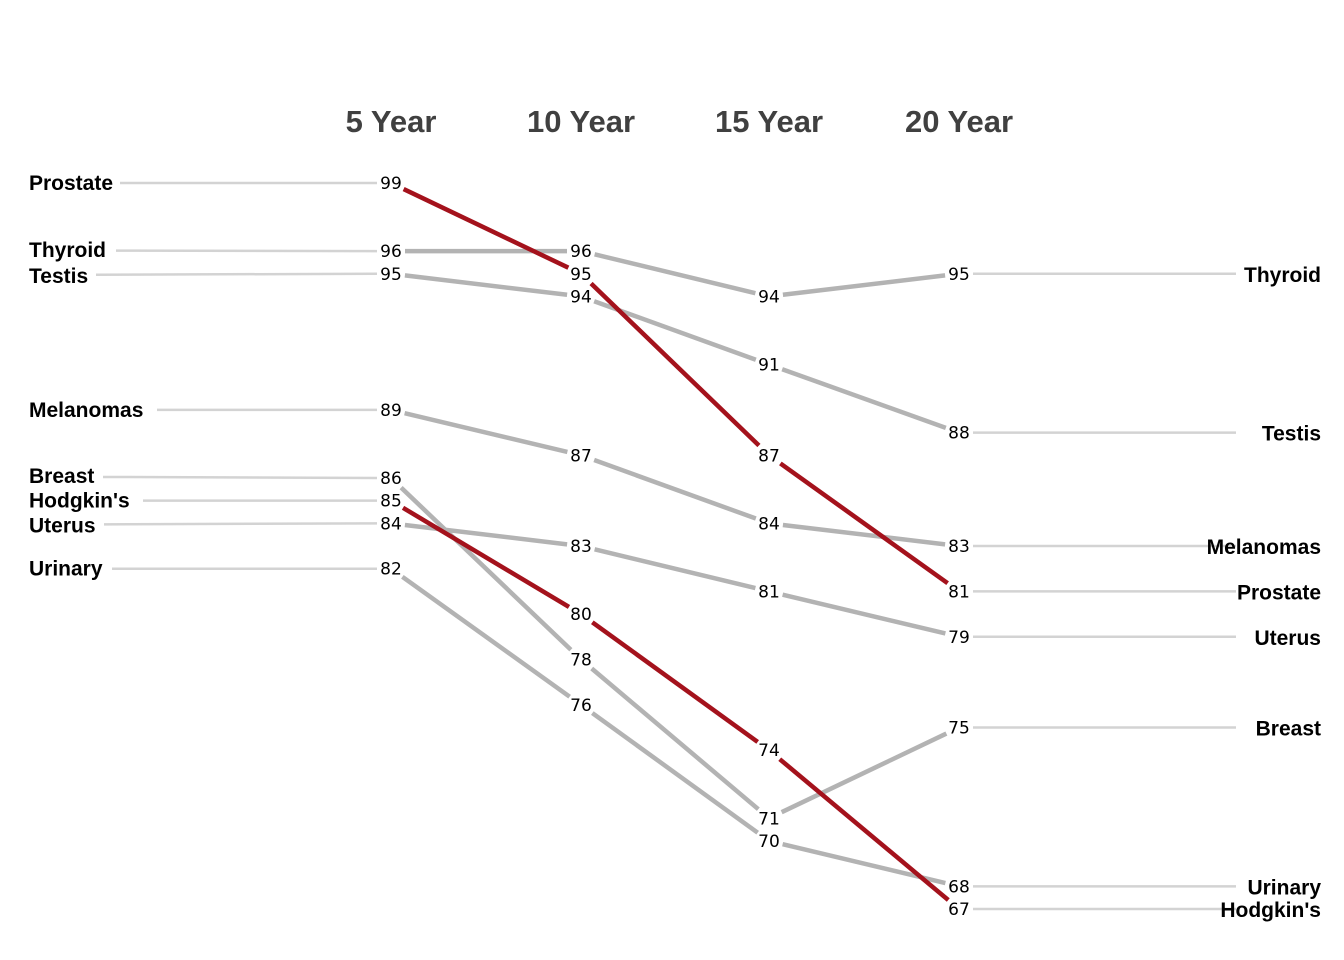 The height and width of the screenshot is (960, 1344). Describe the element at coordinates (67, 250) in the screenshot. I see `category-label-left-thyroid: Thyroid` at that location.